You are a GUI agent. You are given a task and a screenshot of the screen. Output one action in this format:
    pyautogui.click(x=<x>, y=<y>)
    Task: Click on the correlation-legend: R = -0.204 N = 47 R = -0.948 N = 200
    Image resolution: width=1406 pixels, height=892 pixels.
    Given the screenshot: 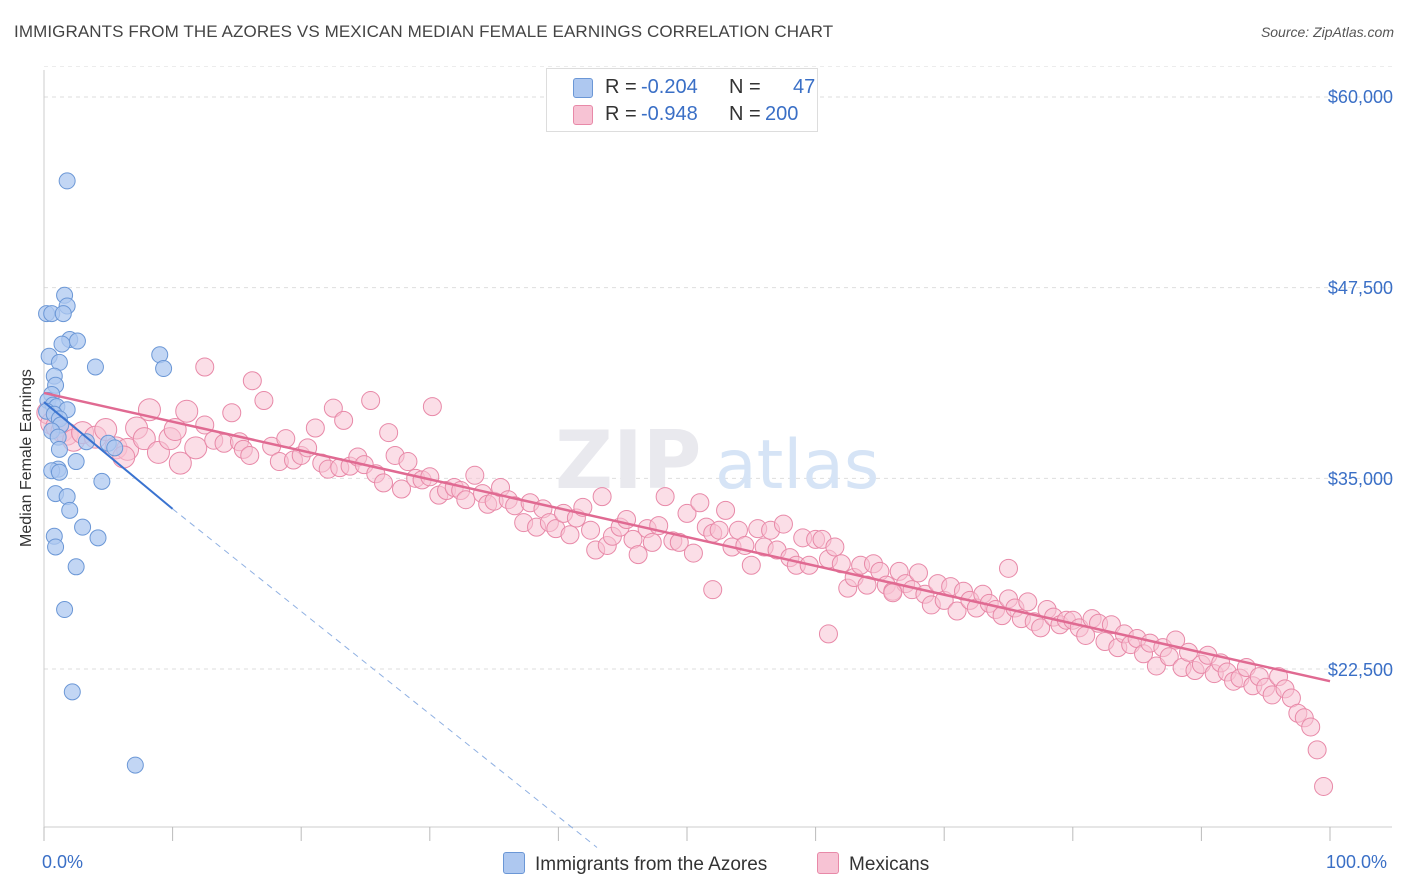 What is the action you would take?
    pyautogui.click(x=682, y=100)
    